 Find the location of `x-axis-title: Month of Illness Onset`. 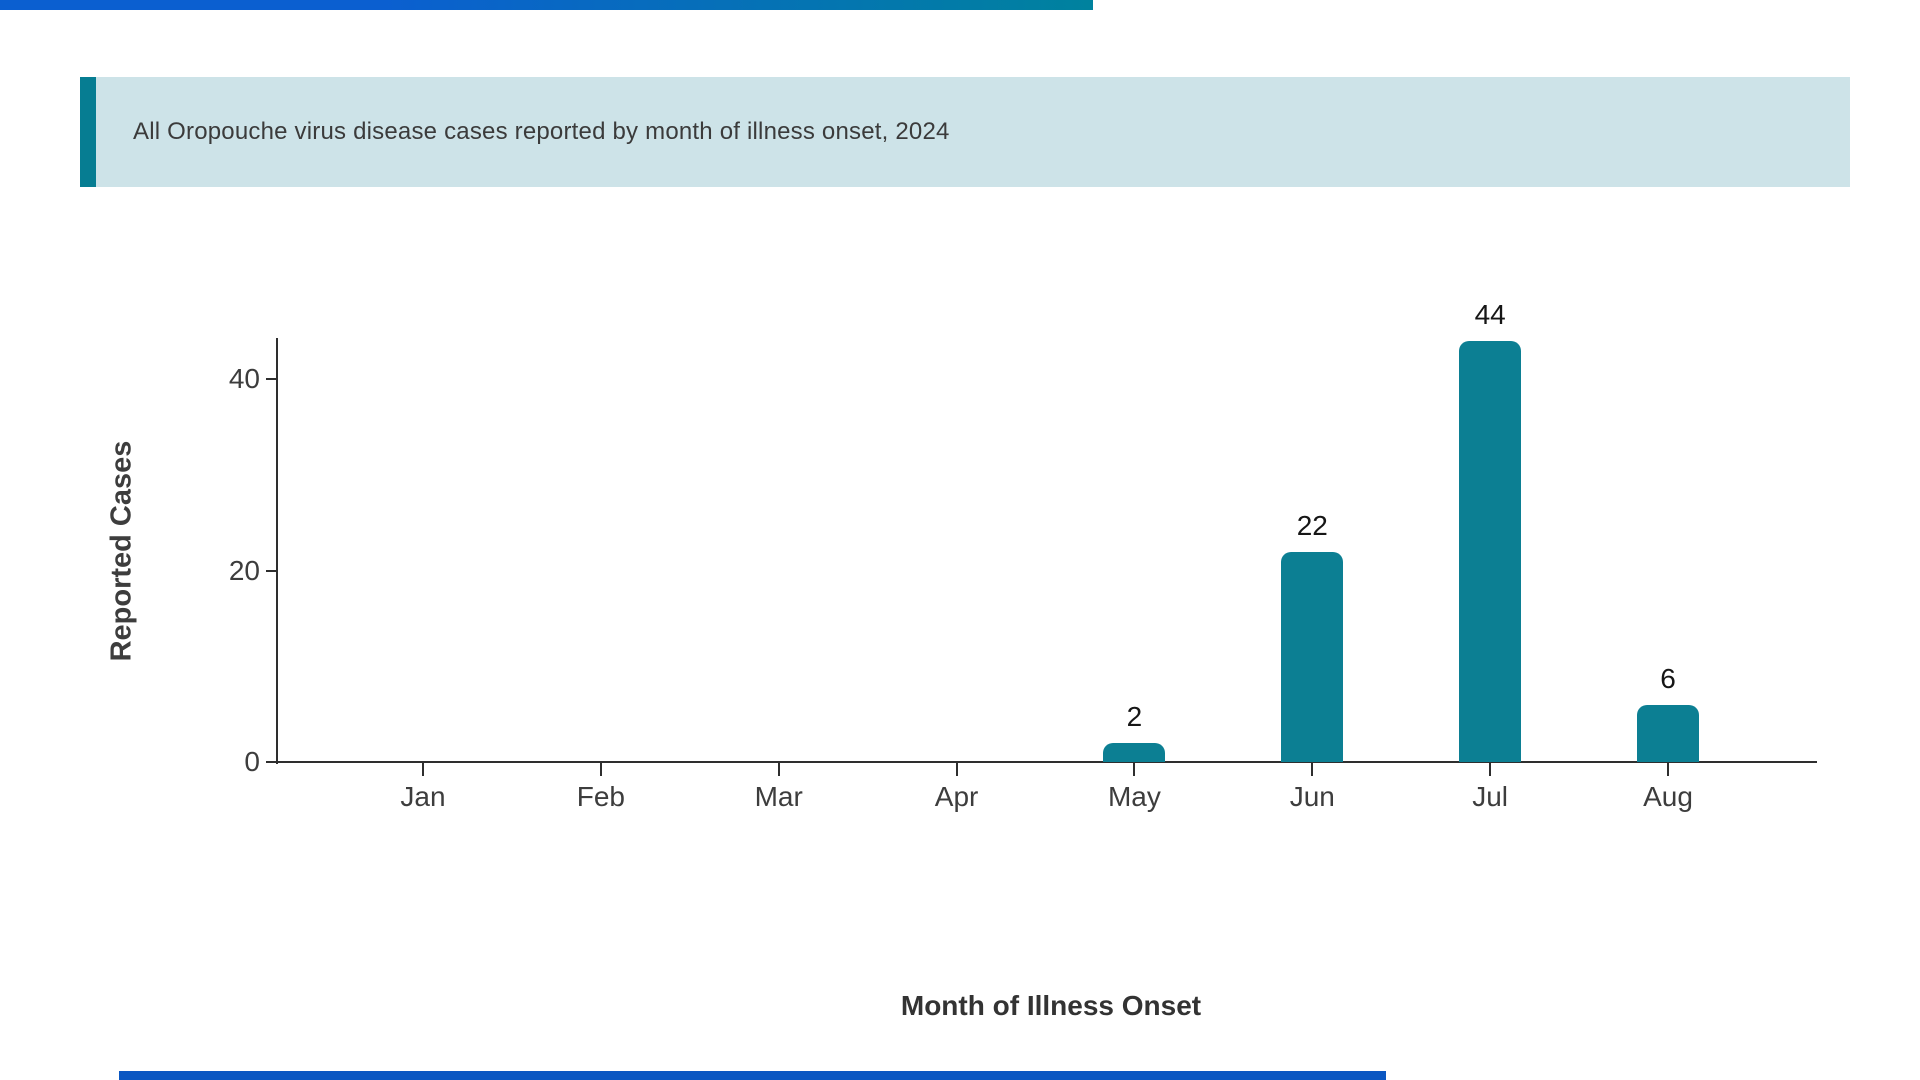

x-axis-title: Month of Illness Onset is located at coordinates (1051, 1005).